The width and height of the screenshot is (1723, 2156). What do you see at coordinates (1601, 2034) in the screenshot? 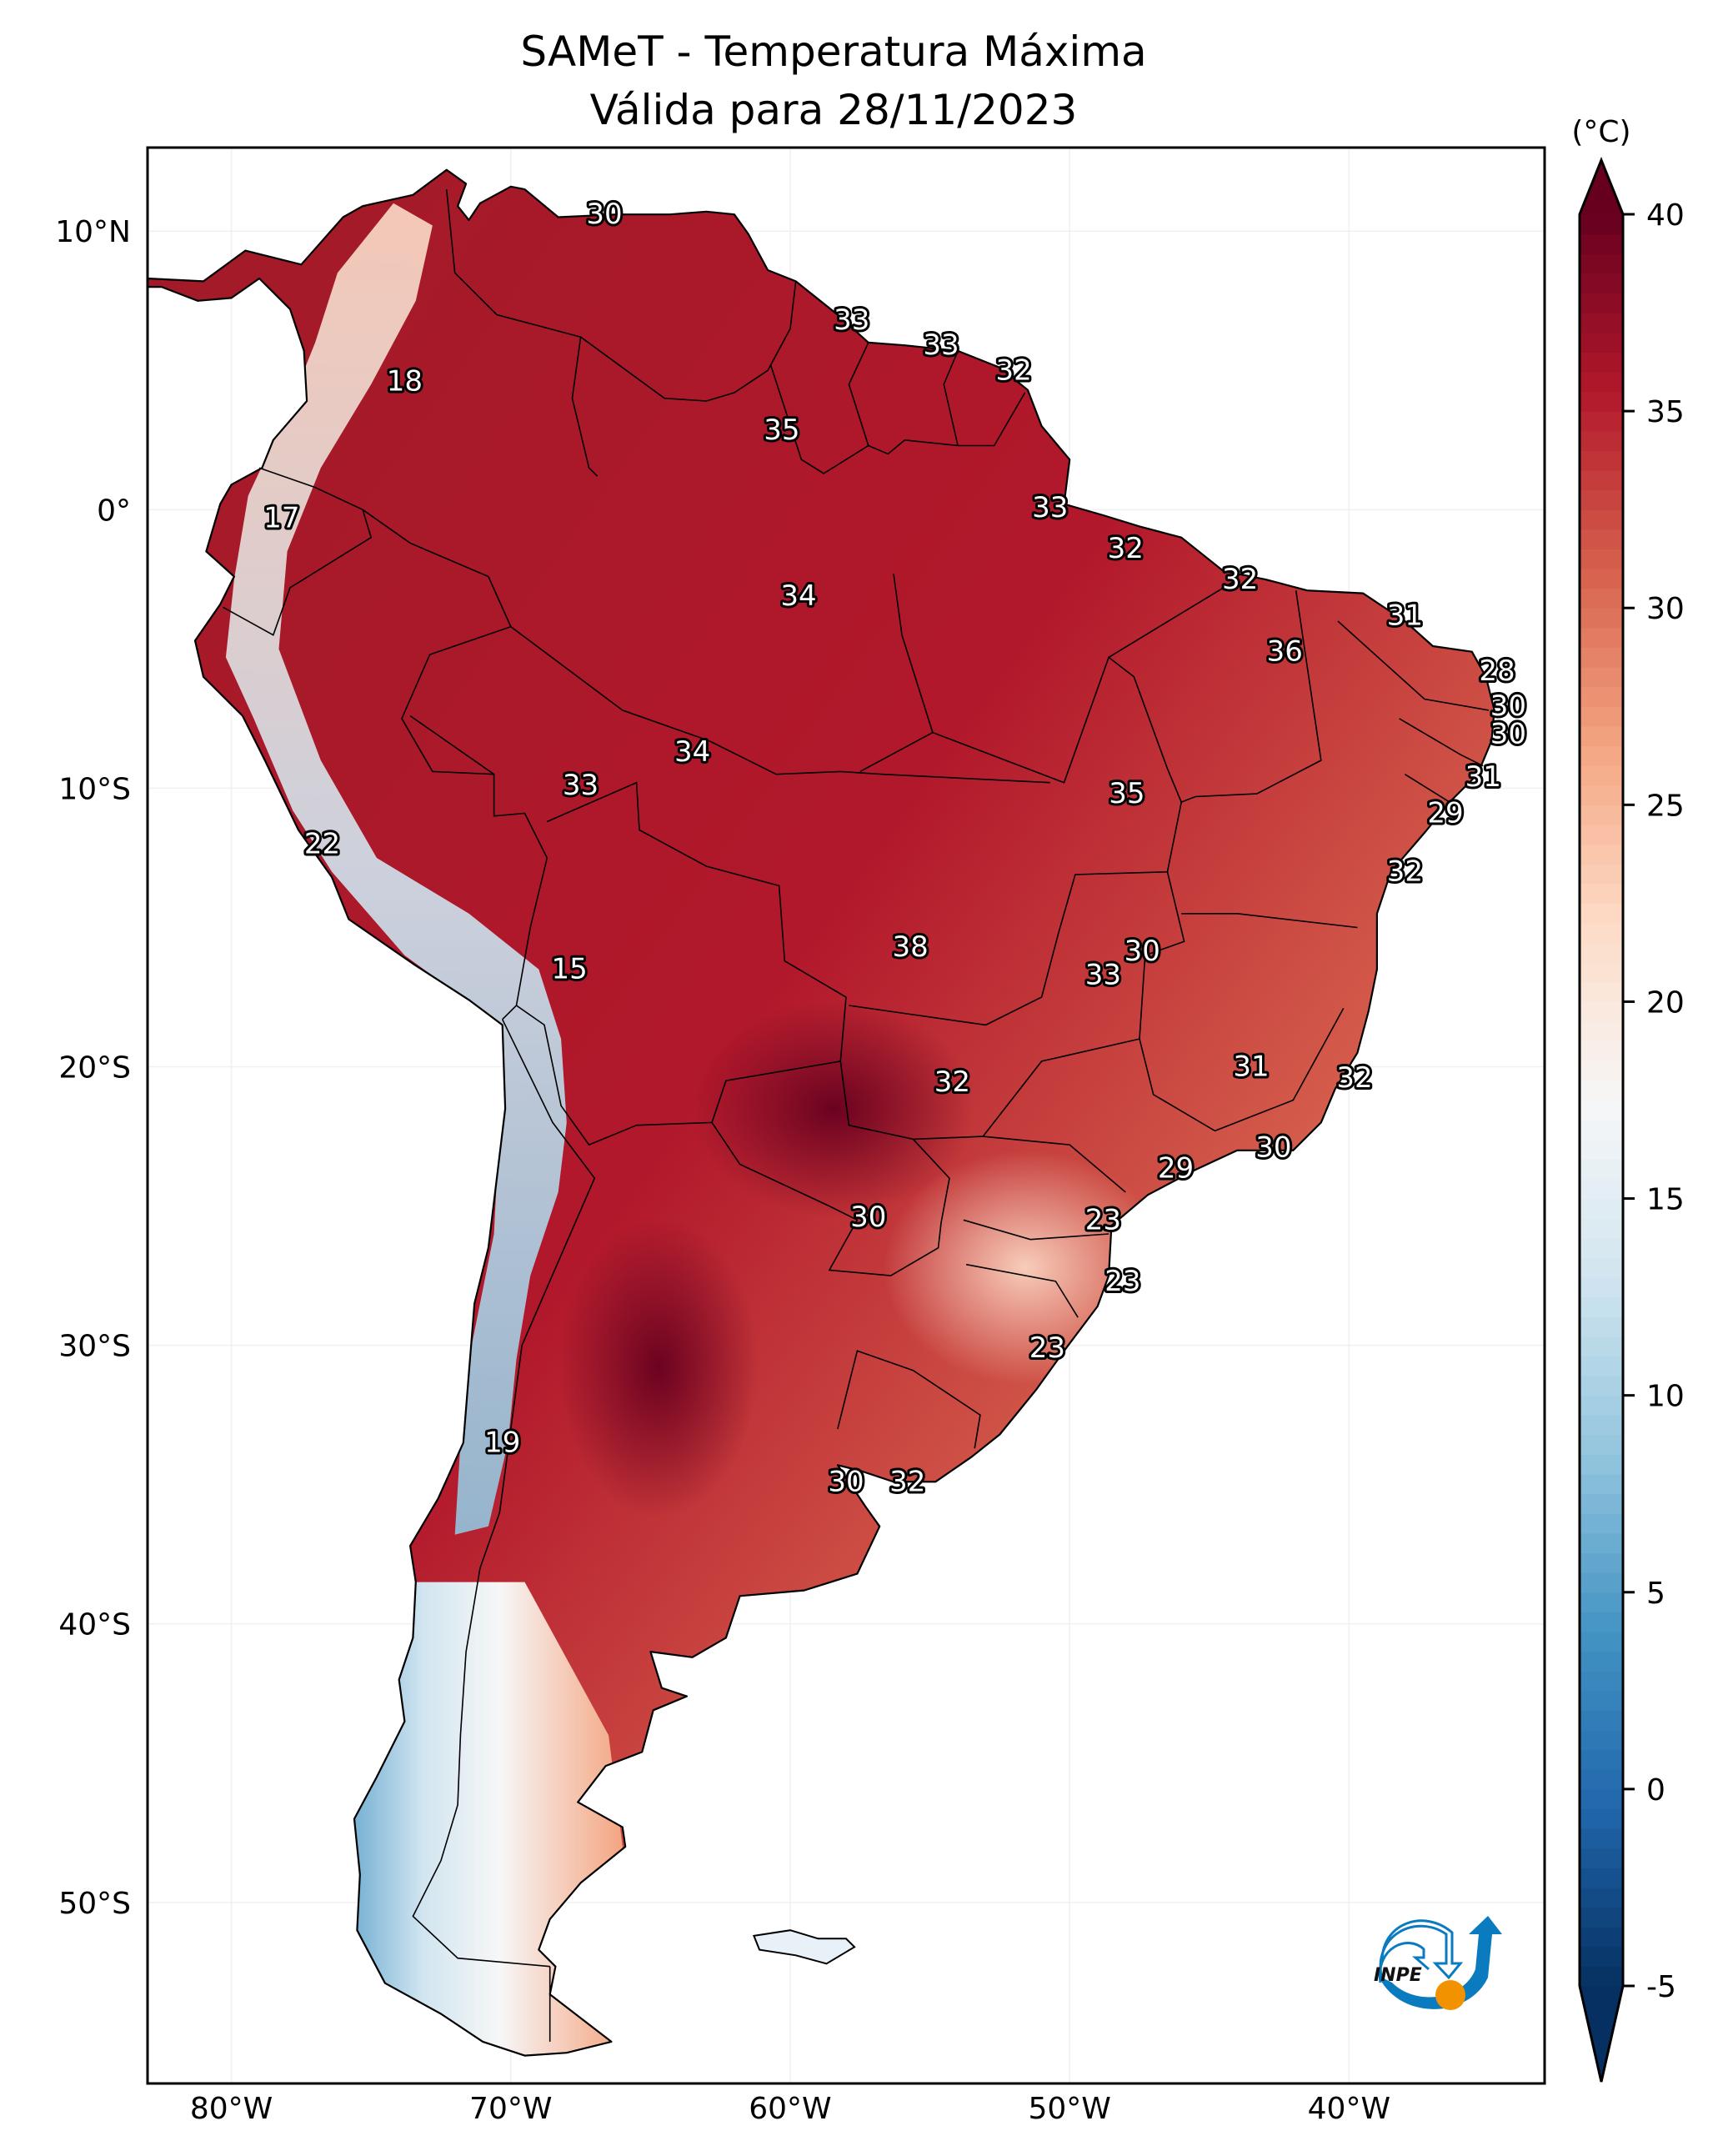
I see `colorbar-extend-min` at bounding box center [1601, 2034].